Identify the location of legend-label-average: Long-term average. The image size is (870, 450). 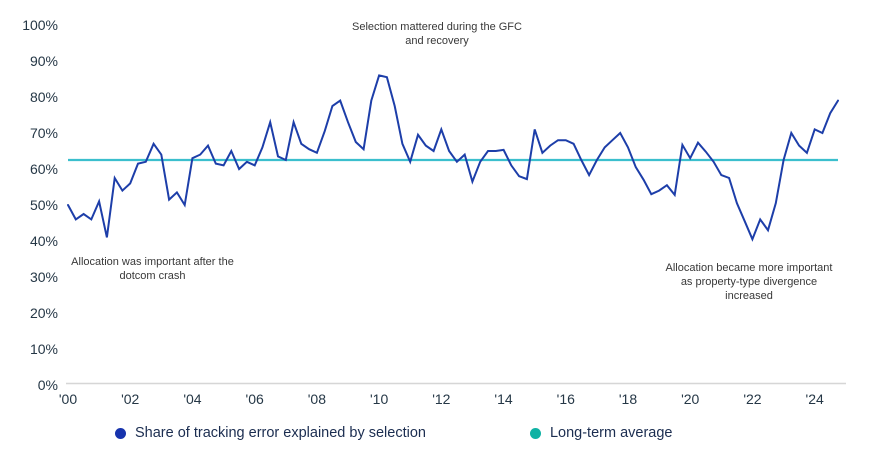
(611, 433).